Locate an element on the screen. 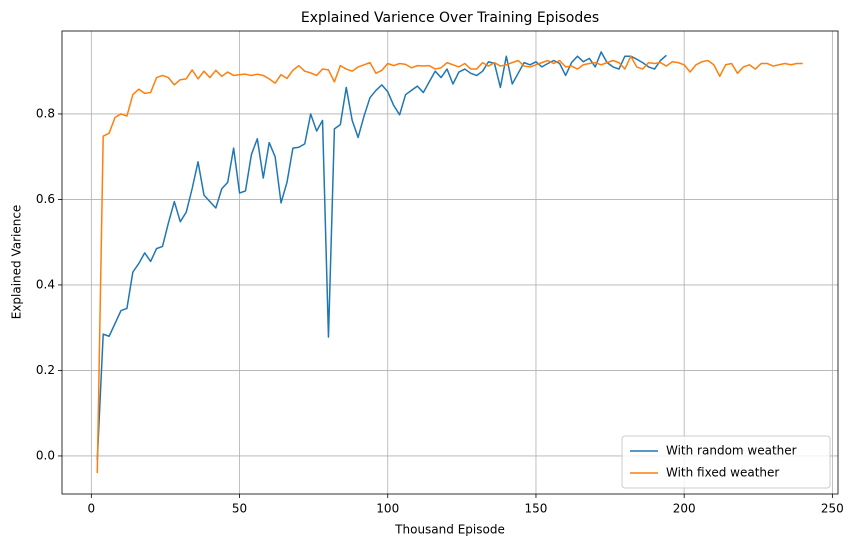 Image resolution: width=854 pixels, height=547 pixels. x-tick-label: 250 is located at coordinates (832, 509).